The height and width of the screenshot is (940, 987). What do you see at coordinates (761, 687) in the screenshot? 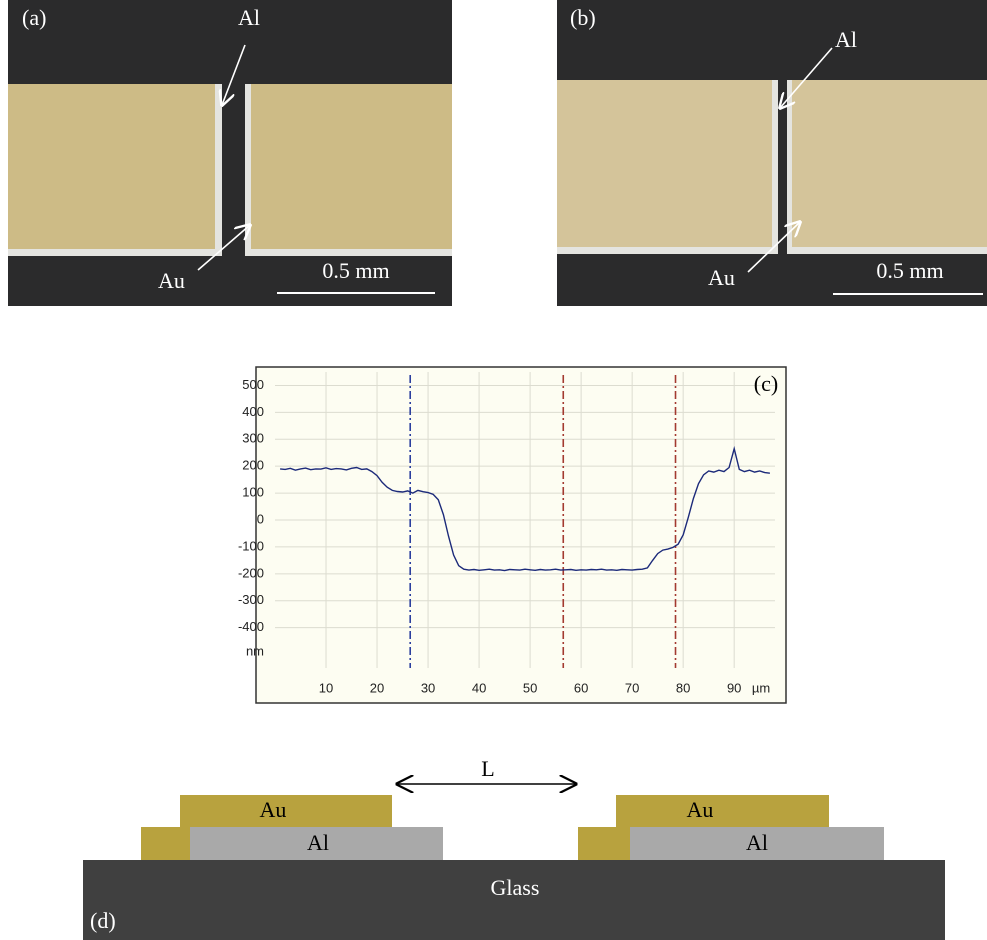
I see `x-unit: µm` at bounding box center [761, 687].